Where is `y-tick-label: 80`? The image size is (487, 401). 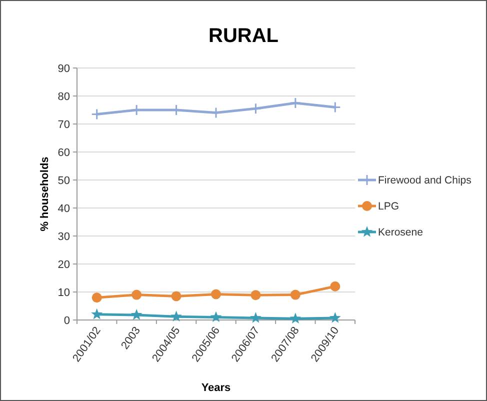
y-tick-label: 80 is located at coordinates (64, 96).